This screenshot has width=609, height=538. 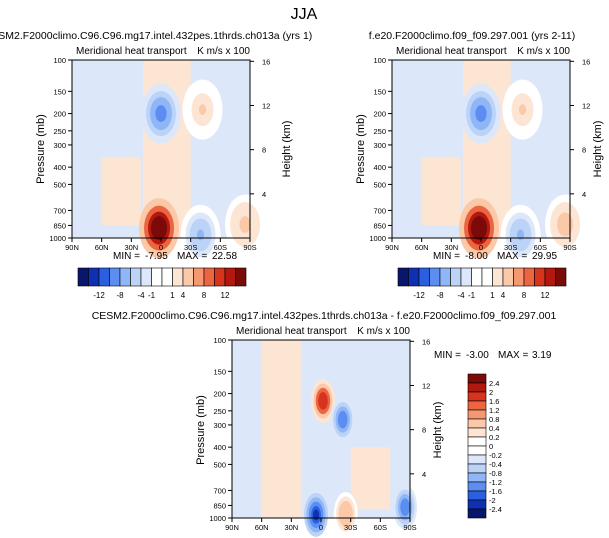 What do you see at coordinates (481, 245) in the screenshot?
I see `x-axis: 90N 60N 30N 0 30S 60S 90S` at bounding box center [481, 245].